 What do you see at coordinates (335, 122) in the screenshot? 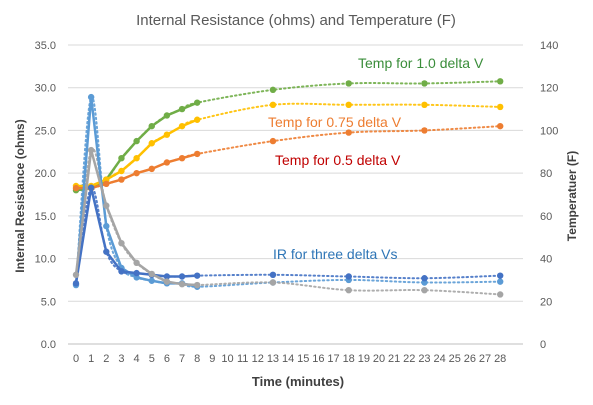
I see `annotation-temp-0-75: Temp for 0.75 delta V` at bounding box center [335, 122].